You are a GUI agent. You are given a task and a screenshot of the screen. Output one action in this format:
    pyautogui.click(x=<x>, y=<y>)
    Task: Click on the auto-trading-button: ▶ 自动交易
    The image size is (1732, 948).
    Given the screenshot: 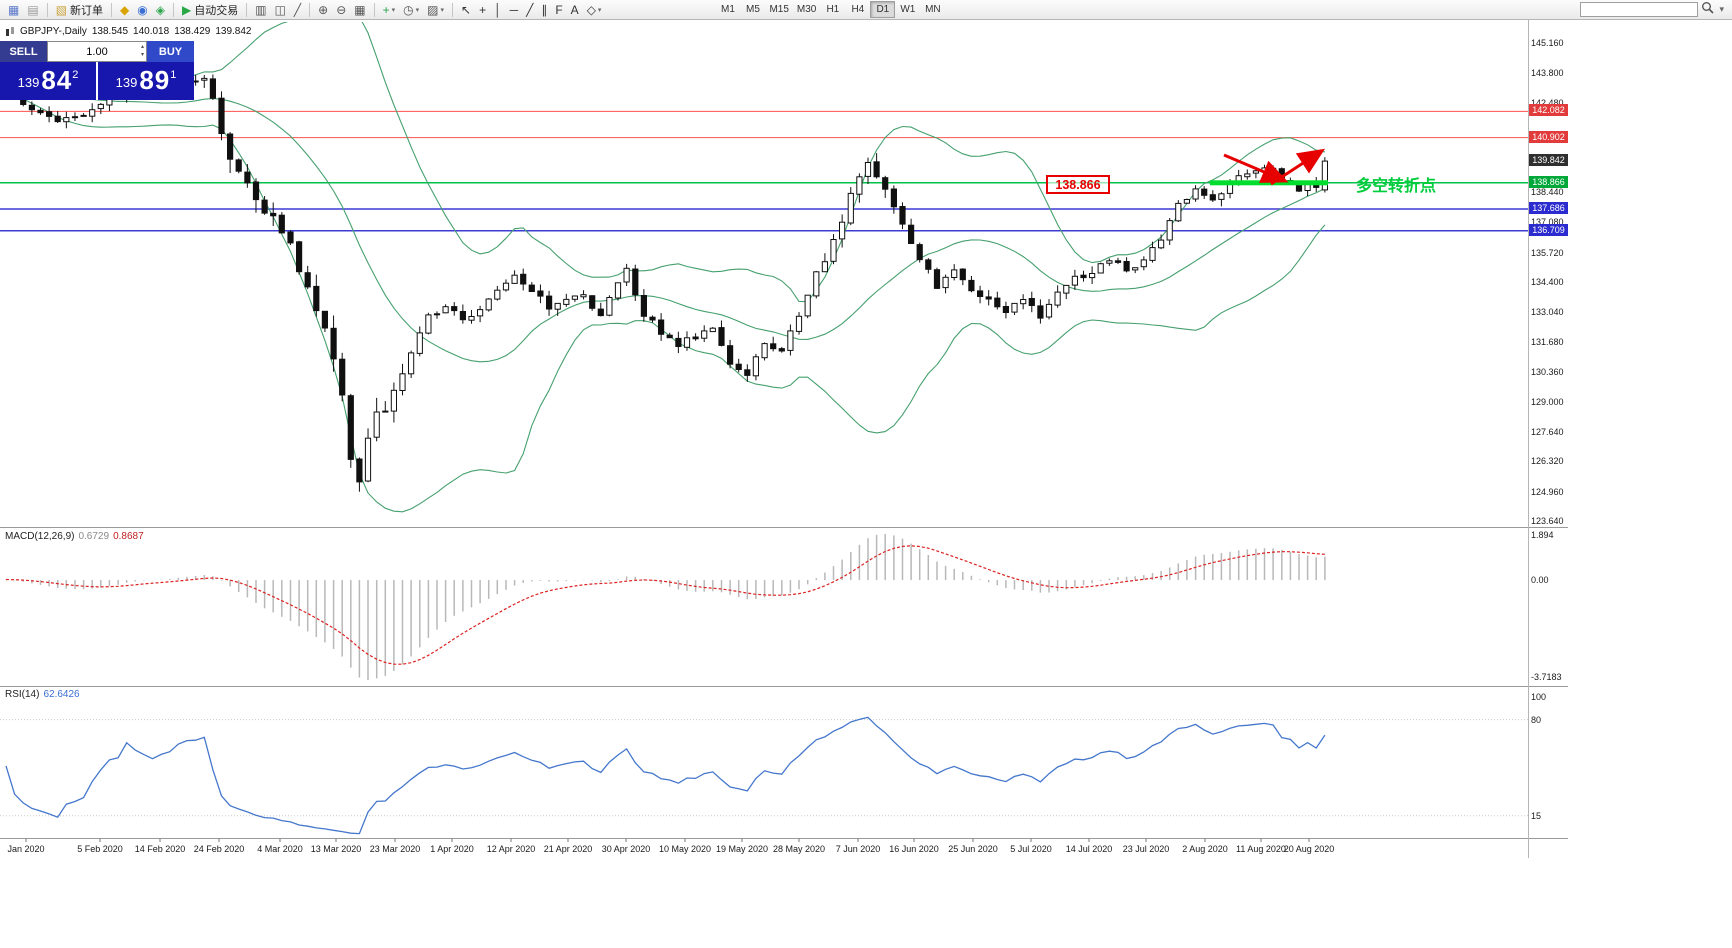 What is the action you would take?
    pyautogui.click(x=210, y=10)
    